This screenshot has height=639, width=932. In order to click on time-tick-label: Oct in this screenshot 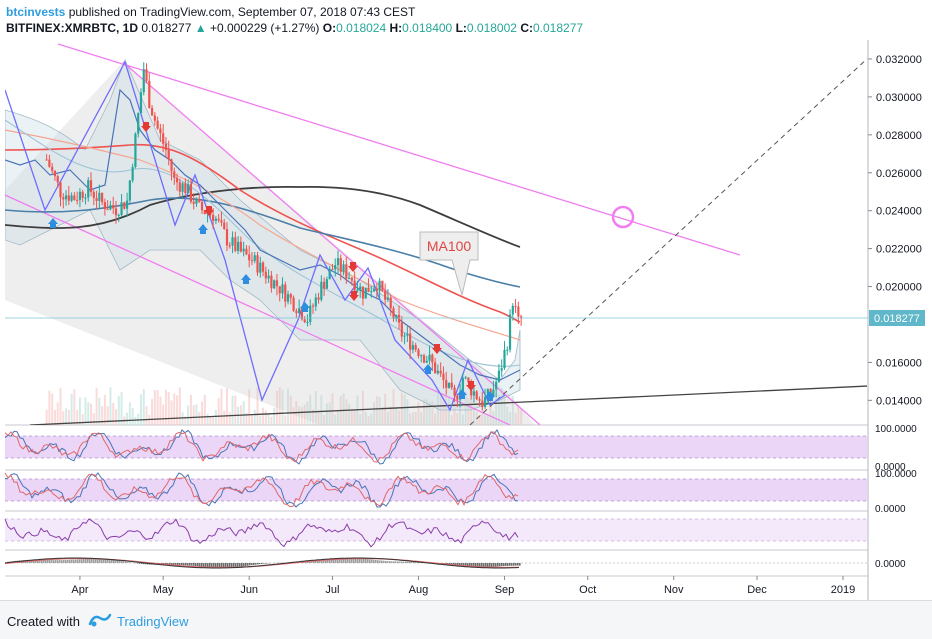, I will do `click(587, 590)`.